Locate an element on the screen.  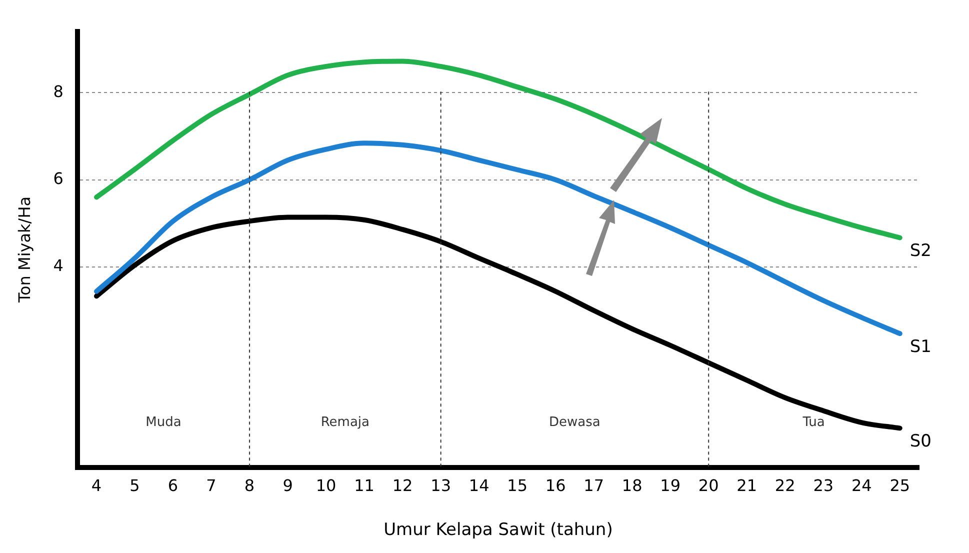
x-tick-label: 7 is located at coordinates (211, 486).